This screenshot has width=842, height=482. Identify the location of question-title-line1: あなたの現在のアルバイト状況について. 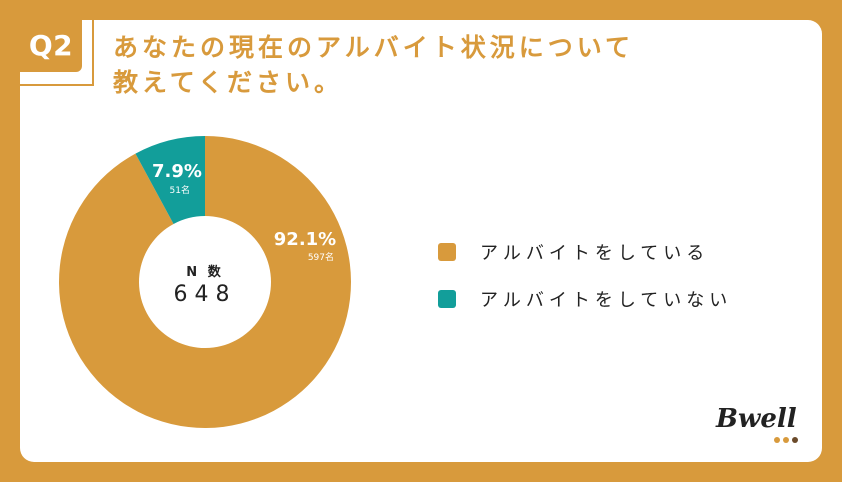
(374, 47).